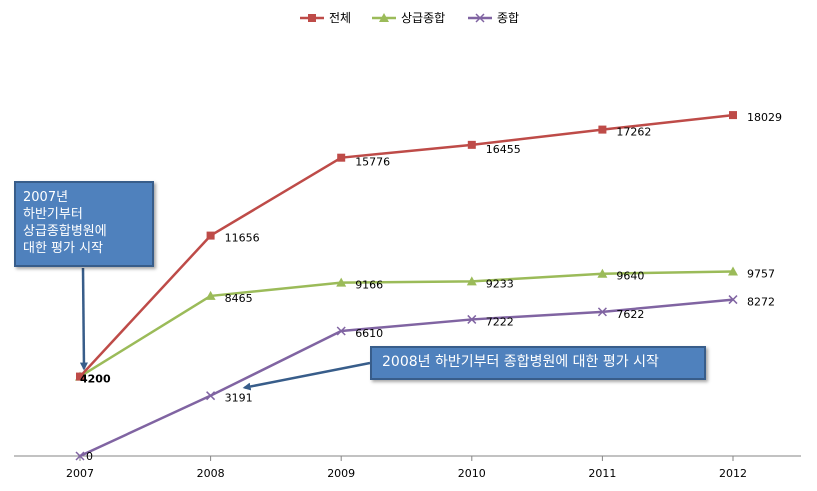 This screenshot has height=491, width=817. What do you see at coordinates (630, 276) in the screenshot?
I see `data-label: 9640` at bounding box center [630, 276].